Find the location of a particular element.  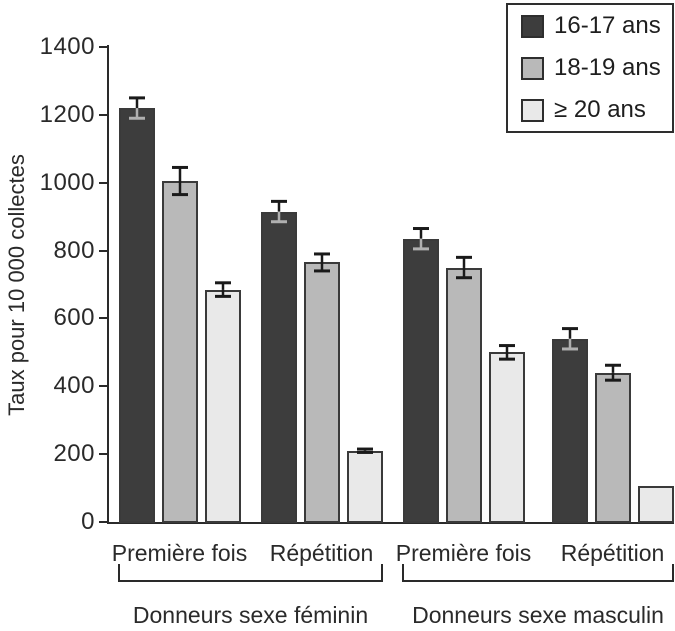

legend-label: 16-17 ans is located at coordinates (607, 25).